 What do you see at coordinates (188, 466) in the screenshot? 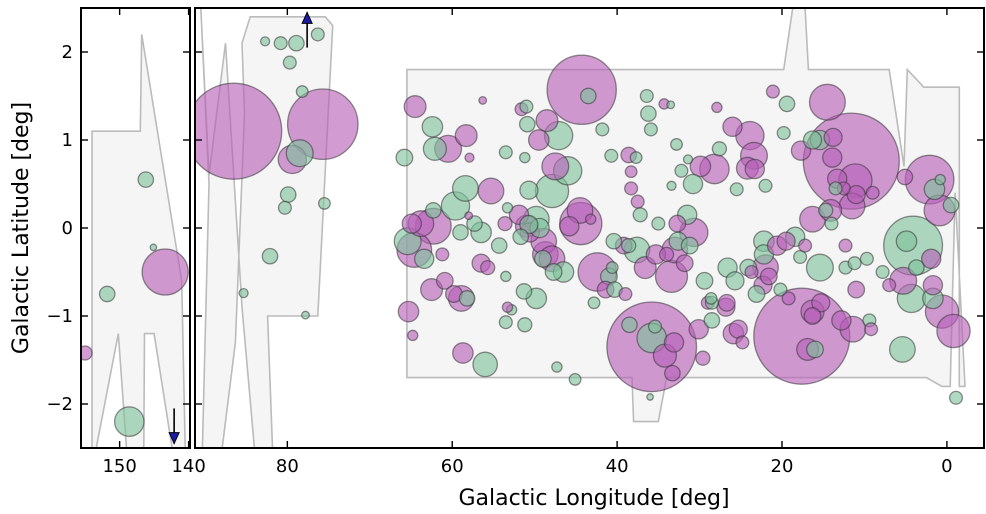
I see `x-tick-label: 140` at bounding box center [188, 466].